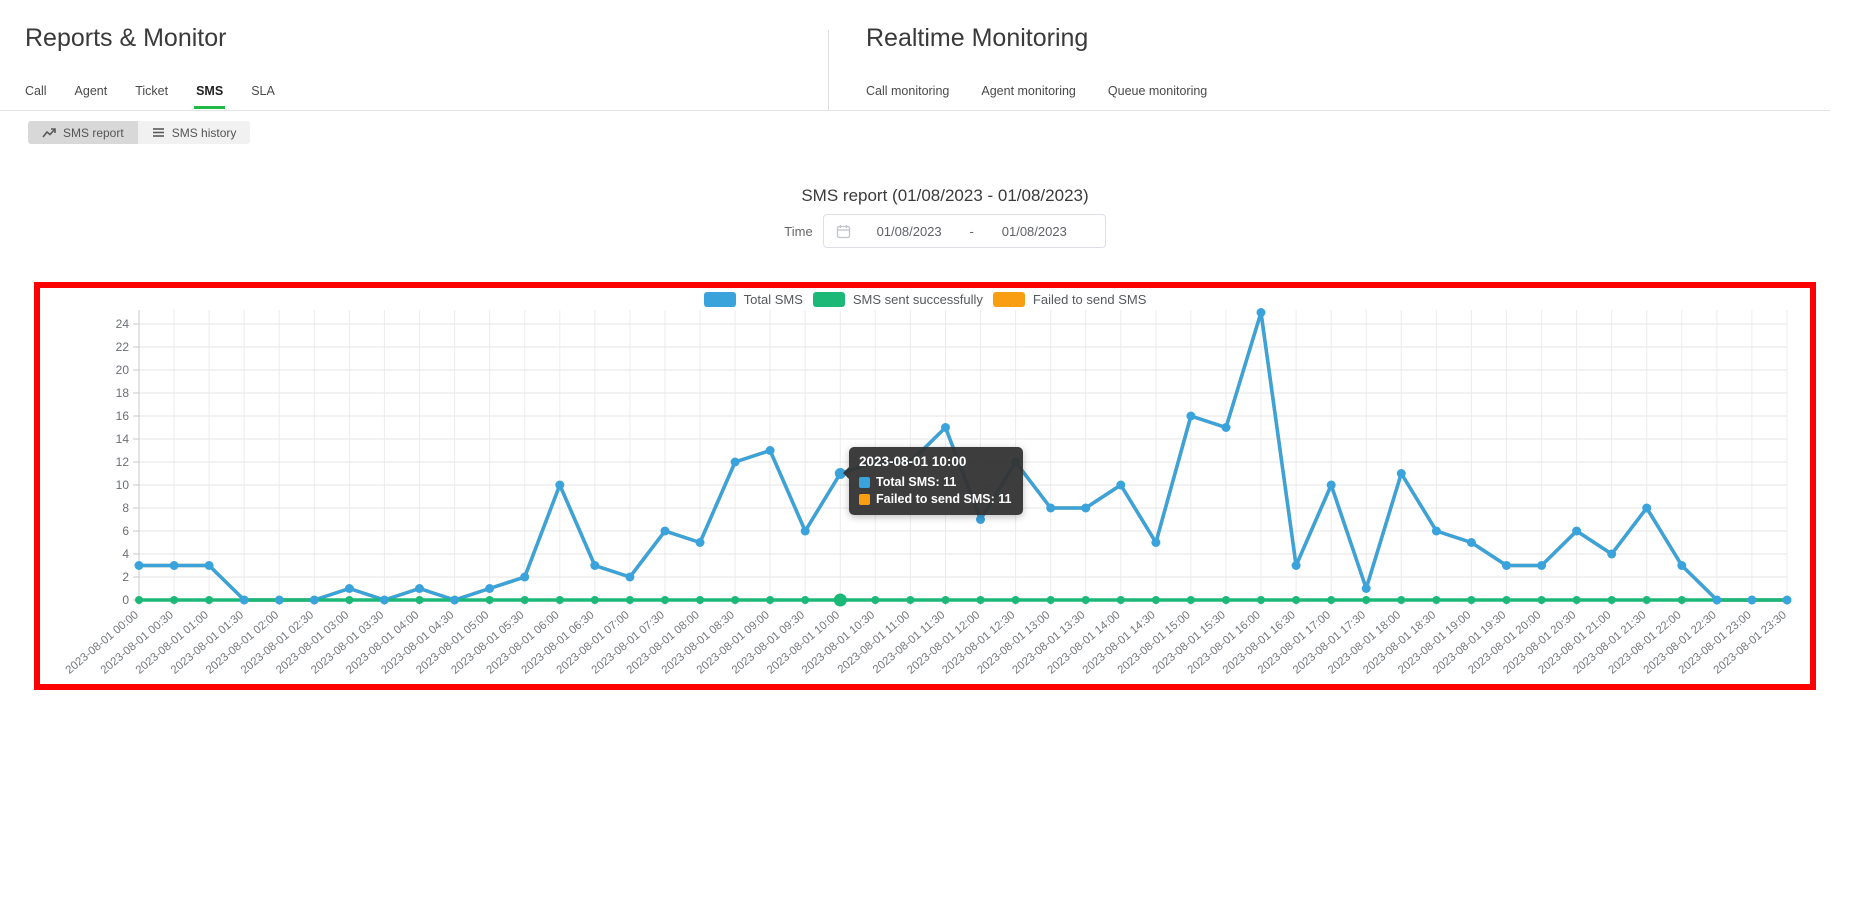 The height and width of the screenshot is (906, 1857). What do you see at coordinates (1028, 91) in the screenshot?
I see `tab-agent-monitoring: Agent monitoring` at bounding box center [1028, 91].